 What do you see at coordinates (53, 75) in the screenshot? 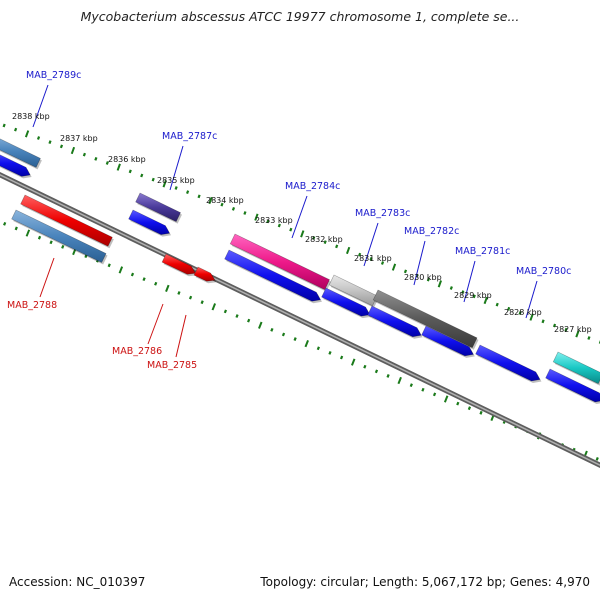
I see `gene-label-mab-2789c: MAB_2789c` at bounding box center [53, 75].